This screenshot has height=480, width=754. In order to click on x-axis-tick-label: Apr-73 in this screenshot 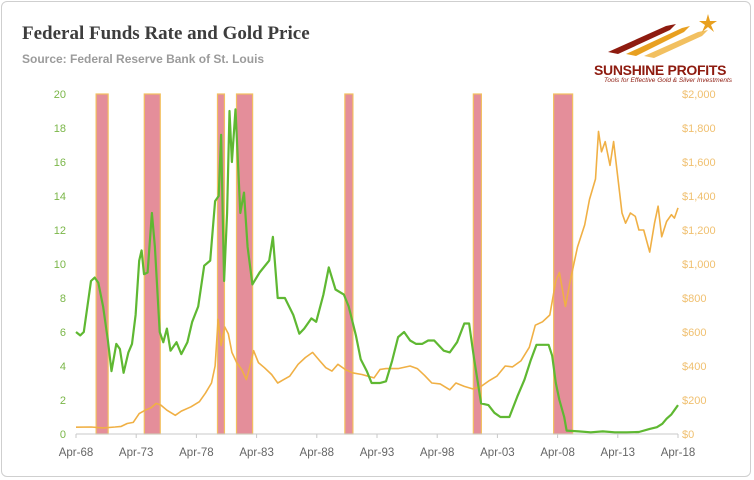, I will do `click(136, 453)`.